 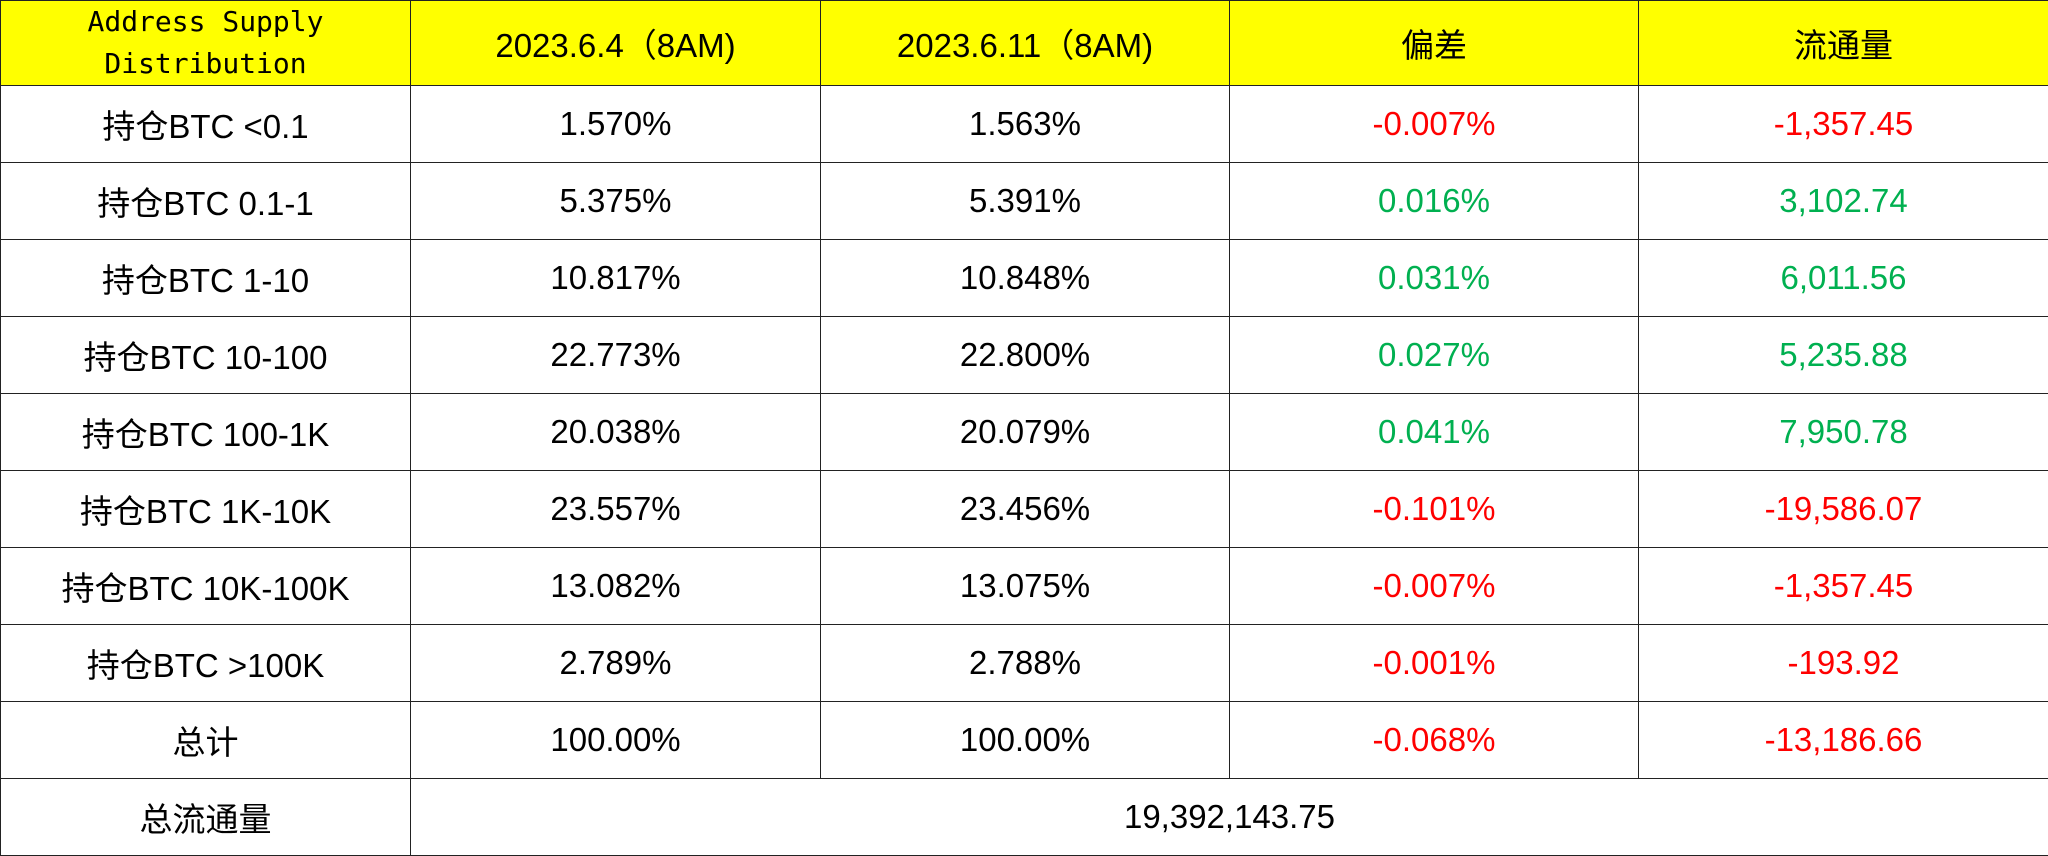 What do you see at coordinates (205, 64) in the screenshot?
I see `header-label-line2: Distribution` at bounding box center [205, 64].